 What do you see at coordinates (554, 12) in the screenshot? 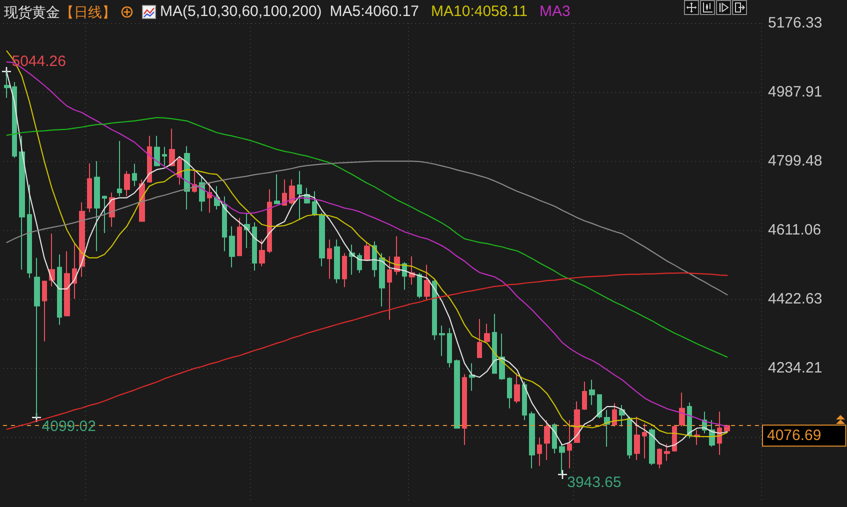
I see `text: MA3` at bounding box center [554, 12].